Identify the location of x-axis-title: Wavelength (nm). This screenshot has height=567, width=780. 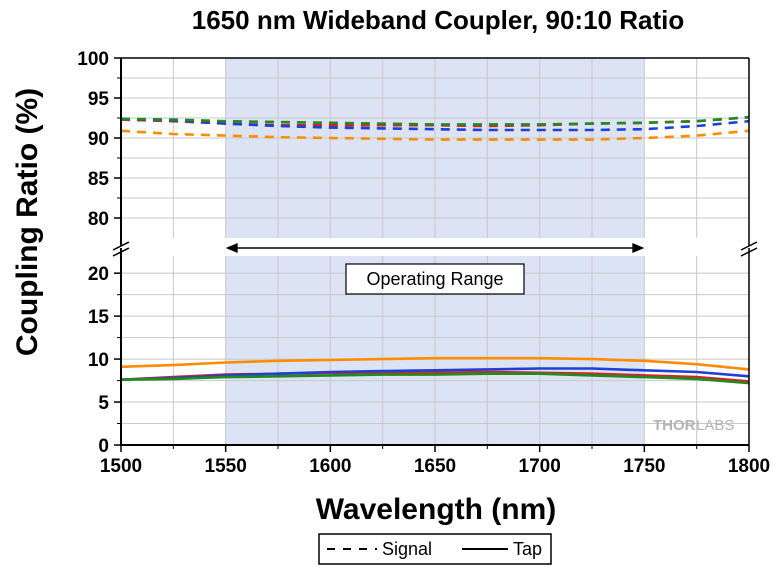
(436, 509).